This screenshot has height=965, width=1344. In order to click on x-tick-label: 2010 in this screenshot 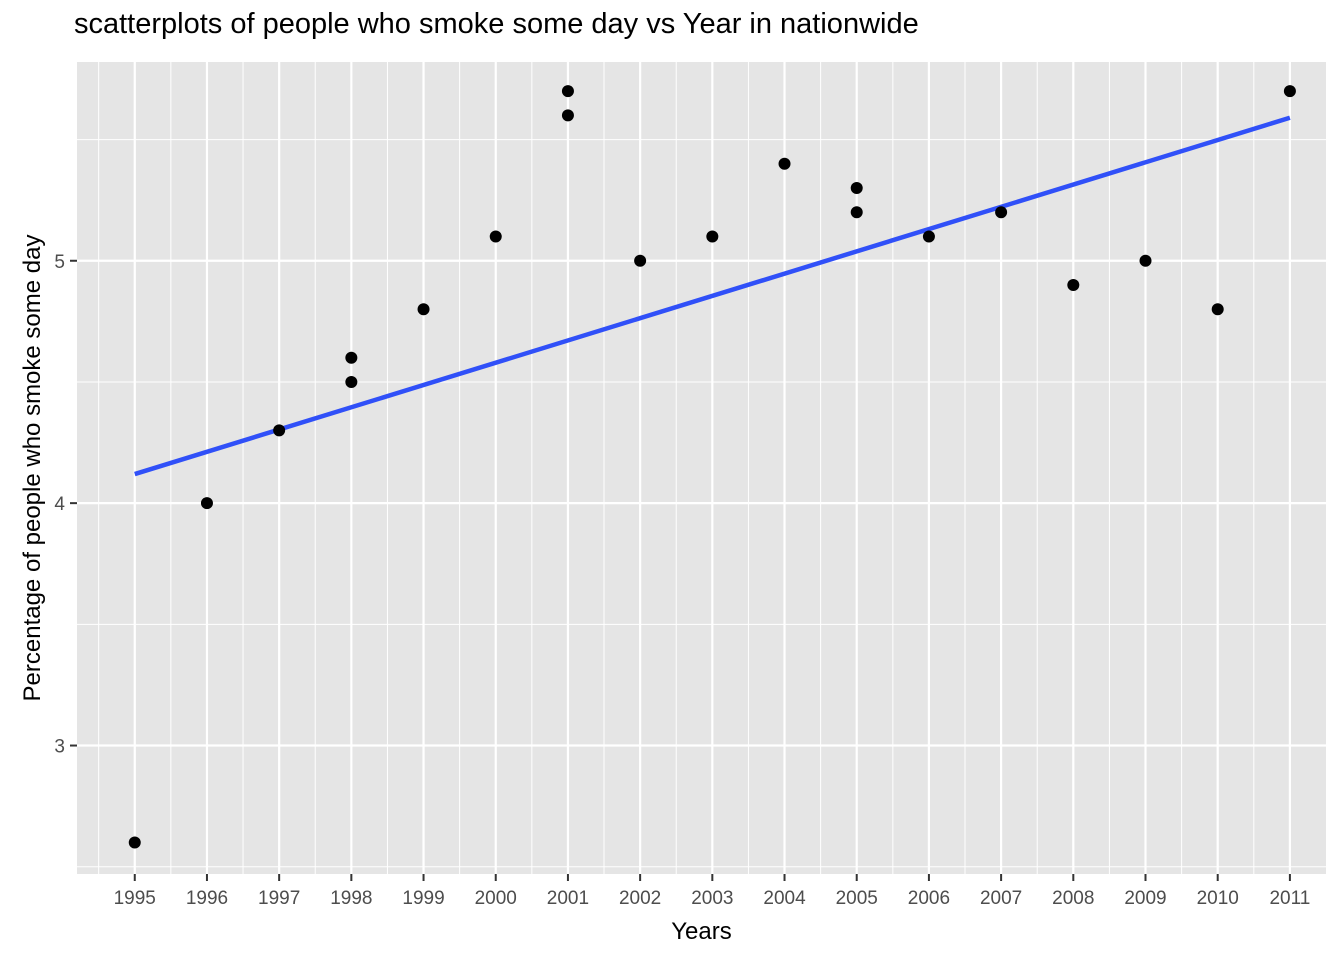, I will do `click(1218, 898)`.